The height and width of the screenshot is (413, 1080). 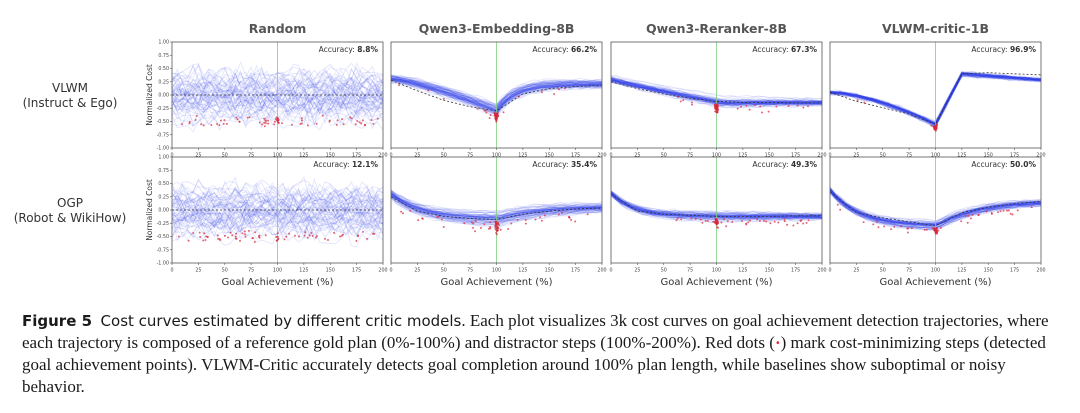 I want to click on accuracy-prefix: Accuracy:, so click(x=990, y=164).